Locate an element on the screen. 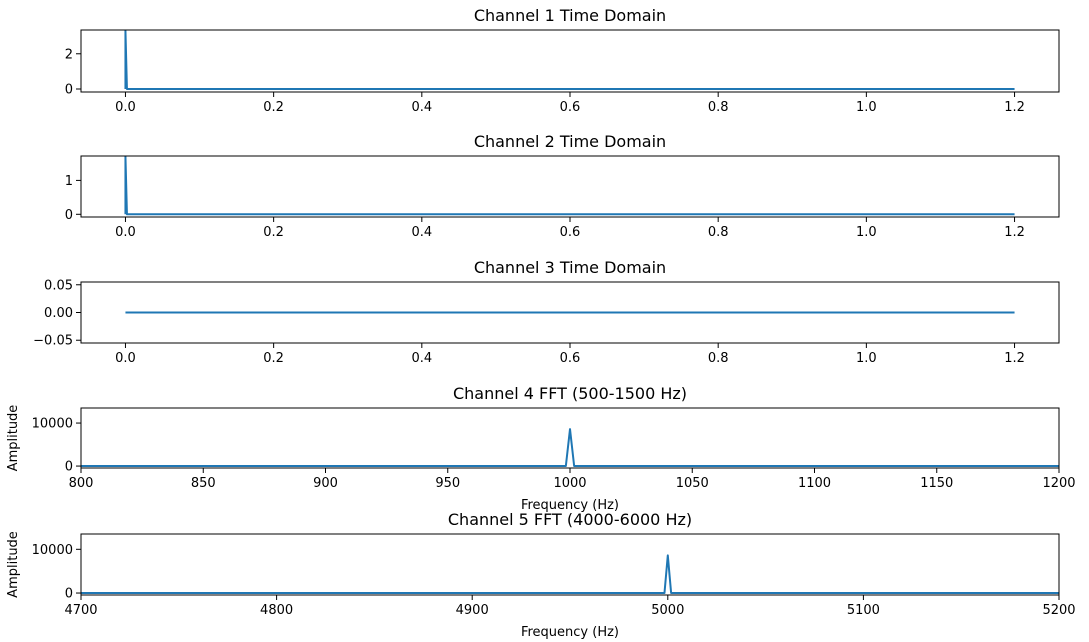 This screenshot has width=1089, height=642. panel-5-axes-frame is located at coordinates (570, 564).